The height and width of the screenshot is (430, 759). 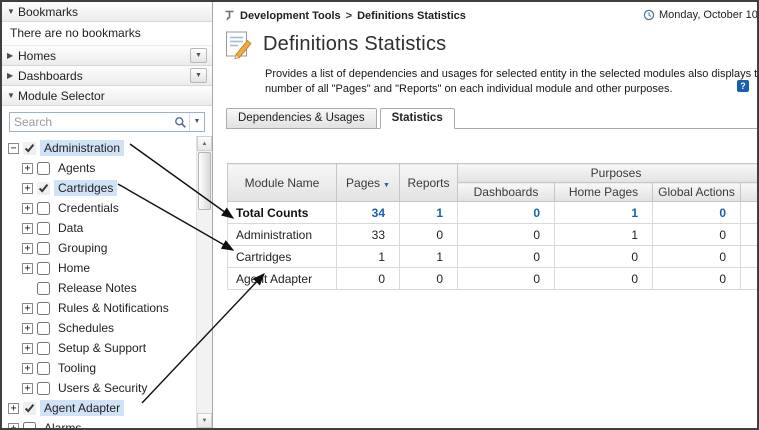 I want to click on checkbox-tooling, so click(x=43, y=368).